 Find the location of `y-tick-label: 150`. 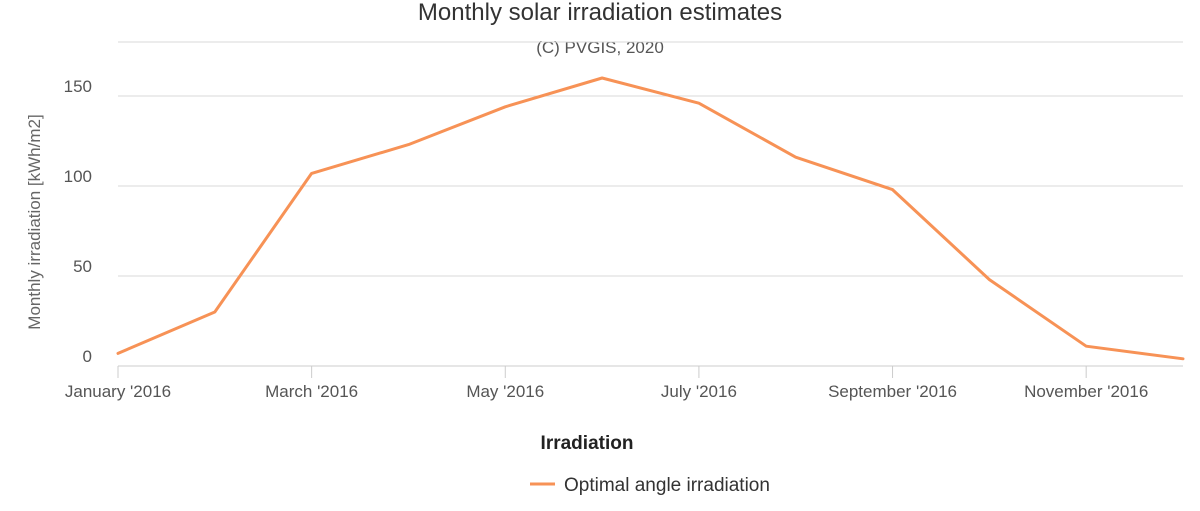

y-tick-label: 150 is located at coordinates (78, 86).